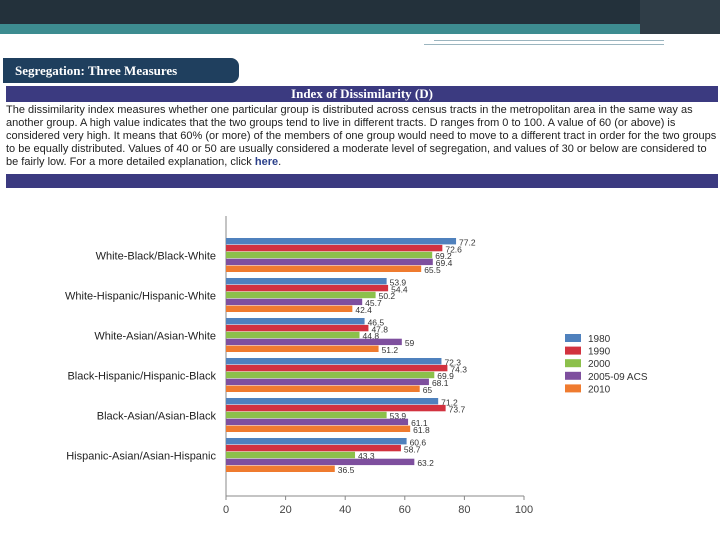 The image size is (720, 540). I want to click on value-label: 65.5, so click(432, 270).